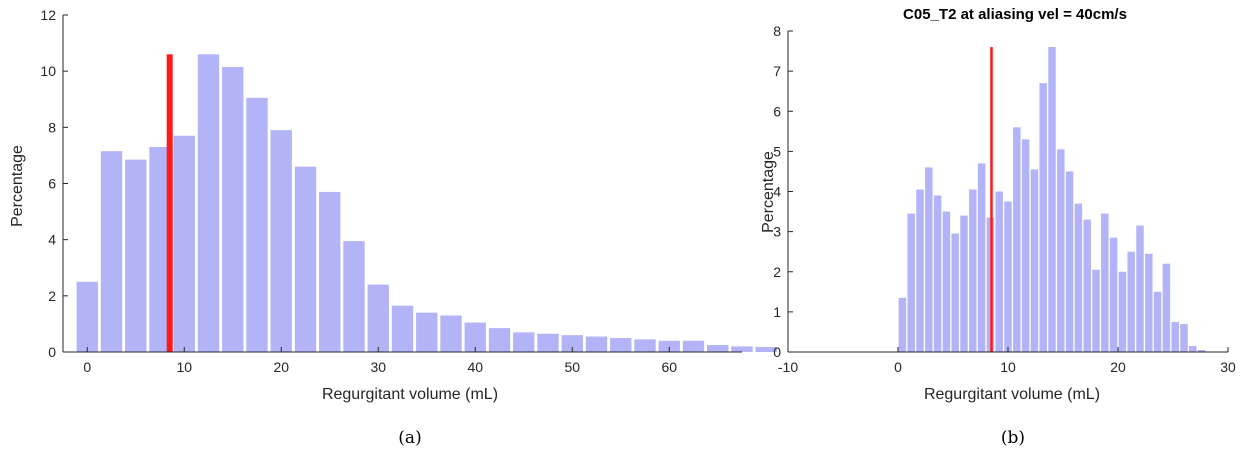 The height and width of the screenshot is (455, 1245). I want to click on chart-b-y-tick-label: 5, so click(777, 151).